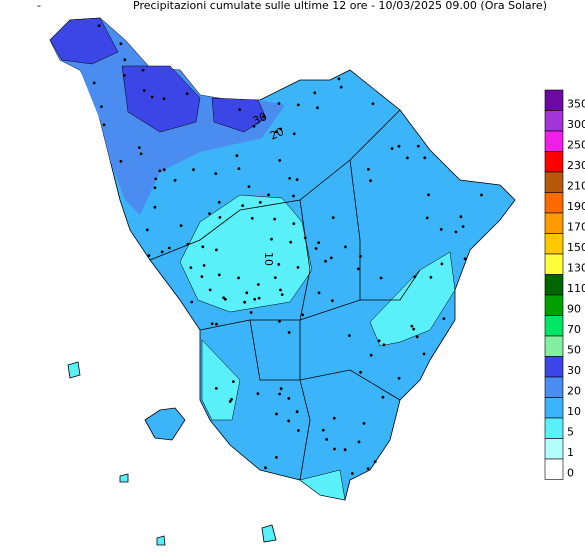  Describe the element at coordinates (576, 124) in the screenshot. I see `legend-label: 300` at that location.